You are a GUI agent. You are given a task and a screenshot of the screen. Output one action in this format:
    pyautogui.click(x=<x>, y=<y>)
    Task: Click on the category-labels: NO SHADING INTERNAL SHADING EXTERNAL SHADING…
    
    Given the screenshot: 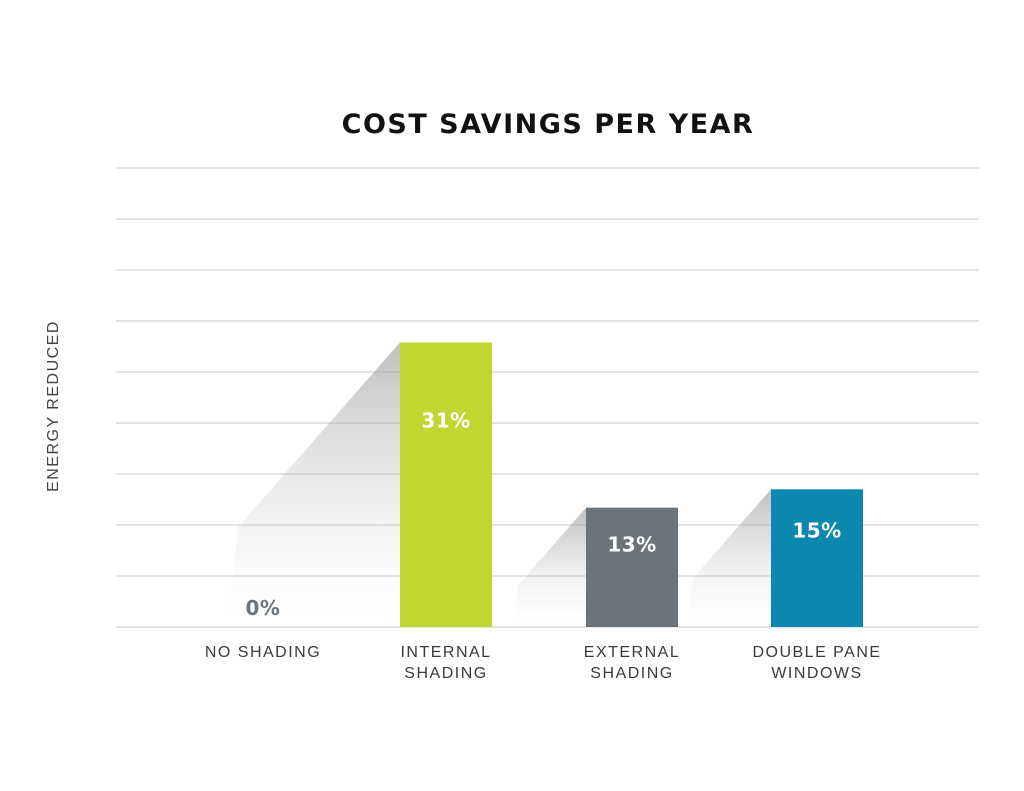 What is the action you would take?
    pyautogui.click(x=543, y=663)
    